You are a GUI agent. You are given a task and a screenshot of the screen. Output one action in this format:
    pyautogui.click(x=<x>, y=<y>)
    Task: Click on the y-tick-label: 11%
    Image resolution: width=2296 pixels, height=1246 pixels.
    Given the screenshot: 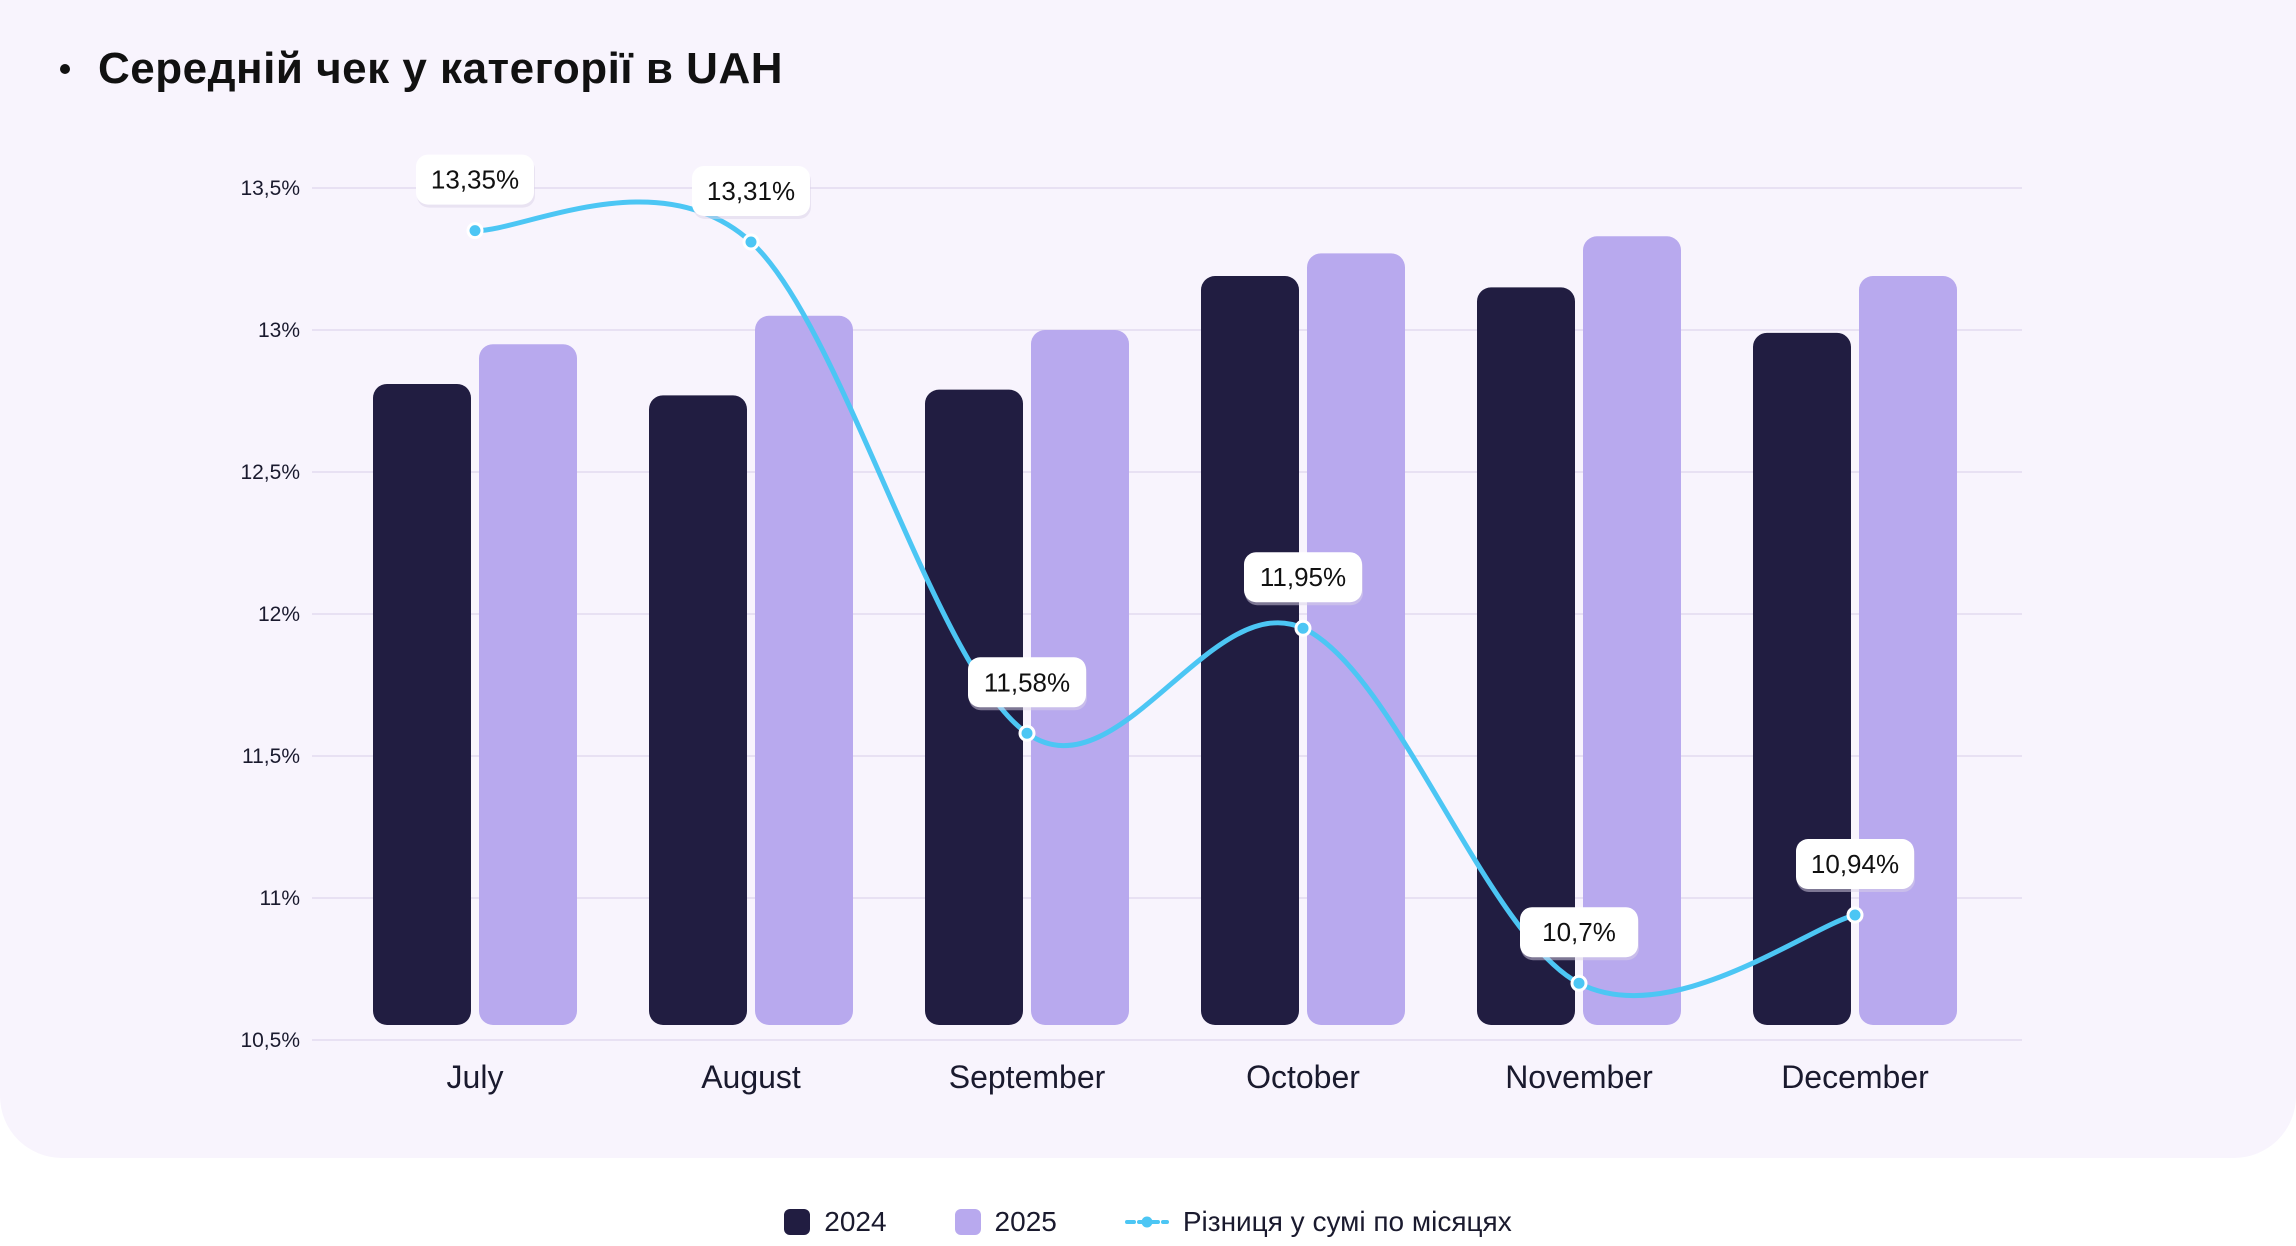 What is the action you would take?
    pyautogui.click(x=280, y=898)
    